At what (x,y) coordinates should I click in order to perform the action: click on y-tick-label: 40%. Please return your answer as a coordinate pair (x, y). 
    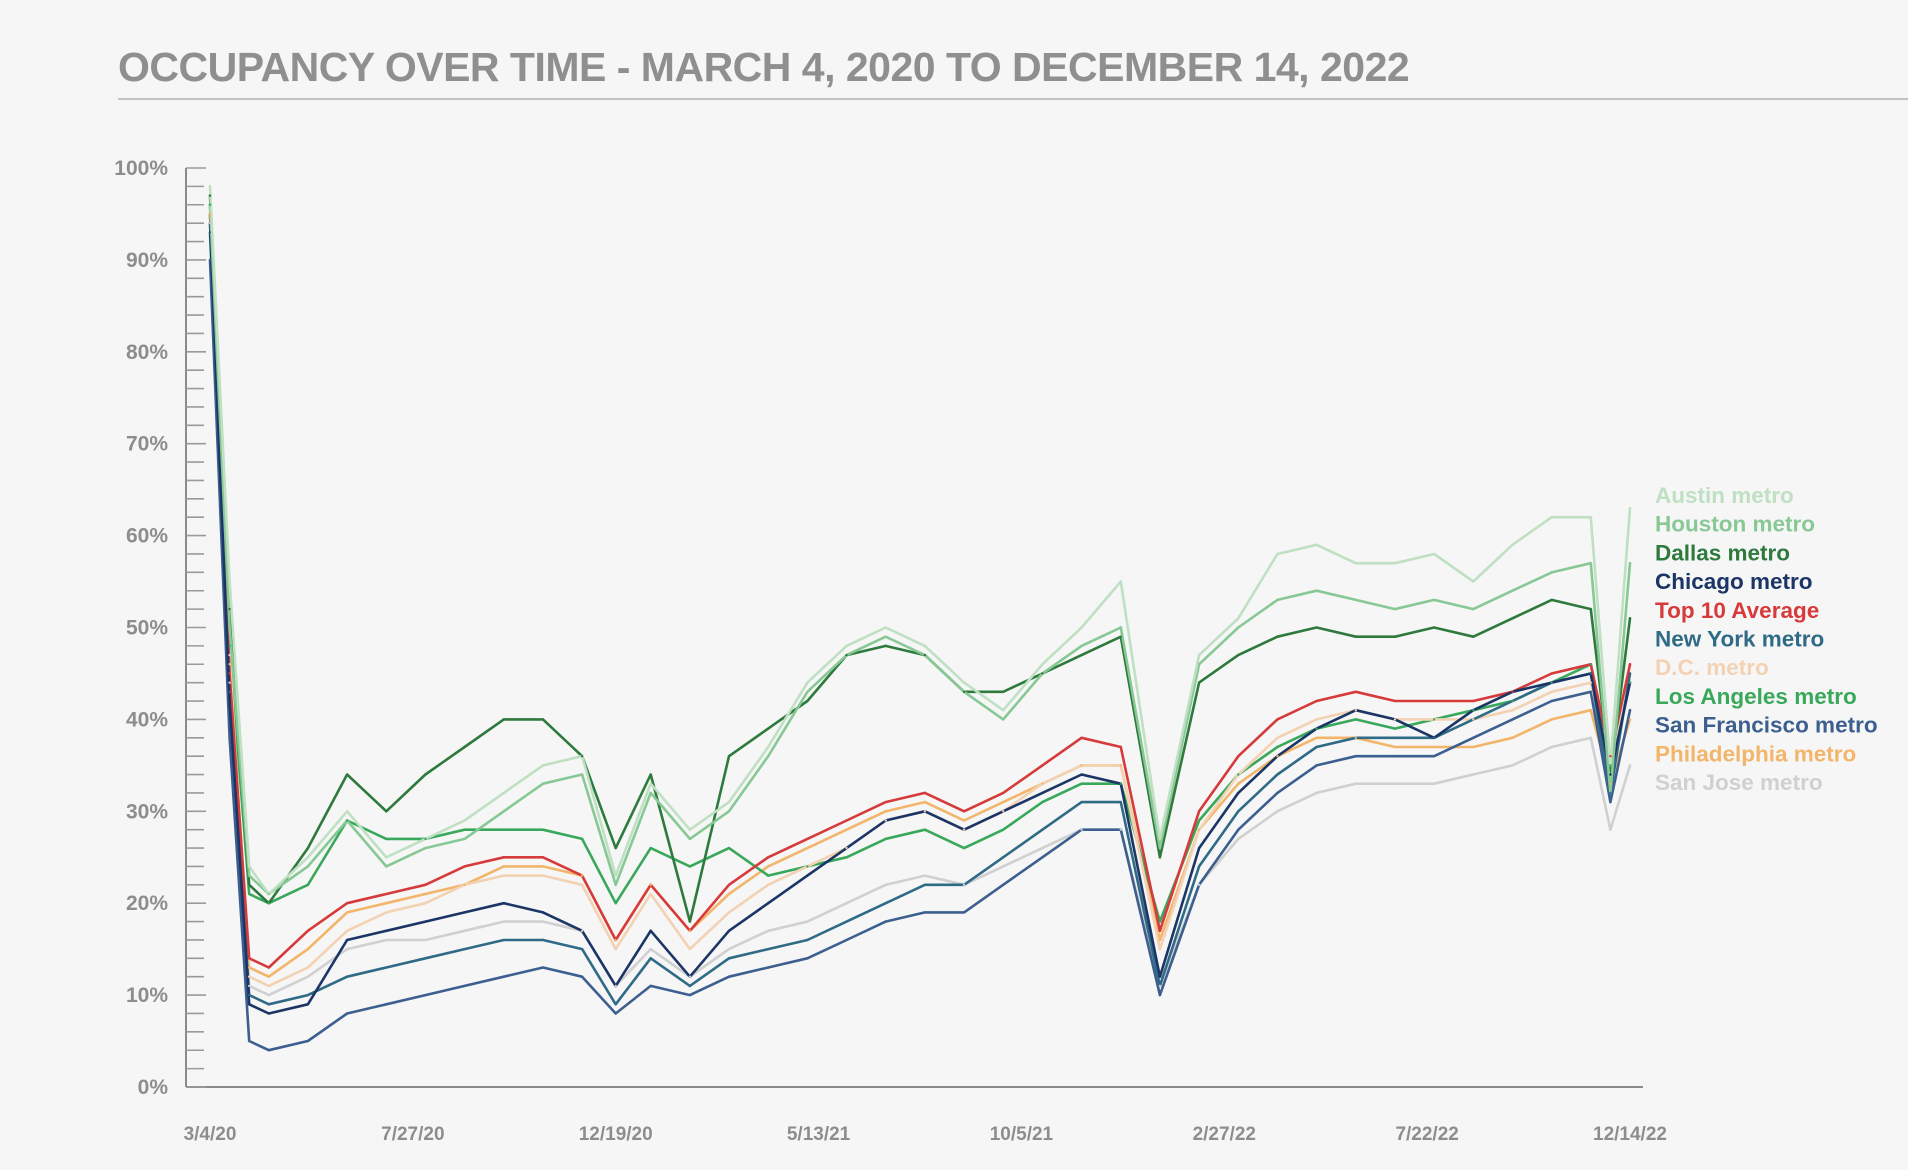
    Looking at the image, I should click on (147, 719).